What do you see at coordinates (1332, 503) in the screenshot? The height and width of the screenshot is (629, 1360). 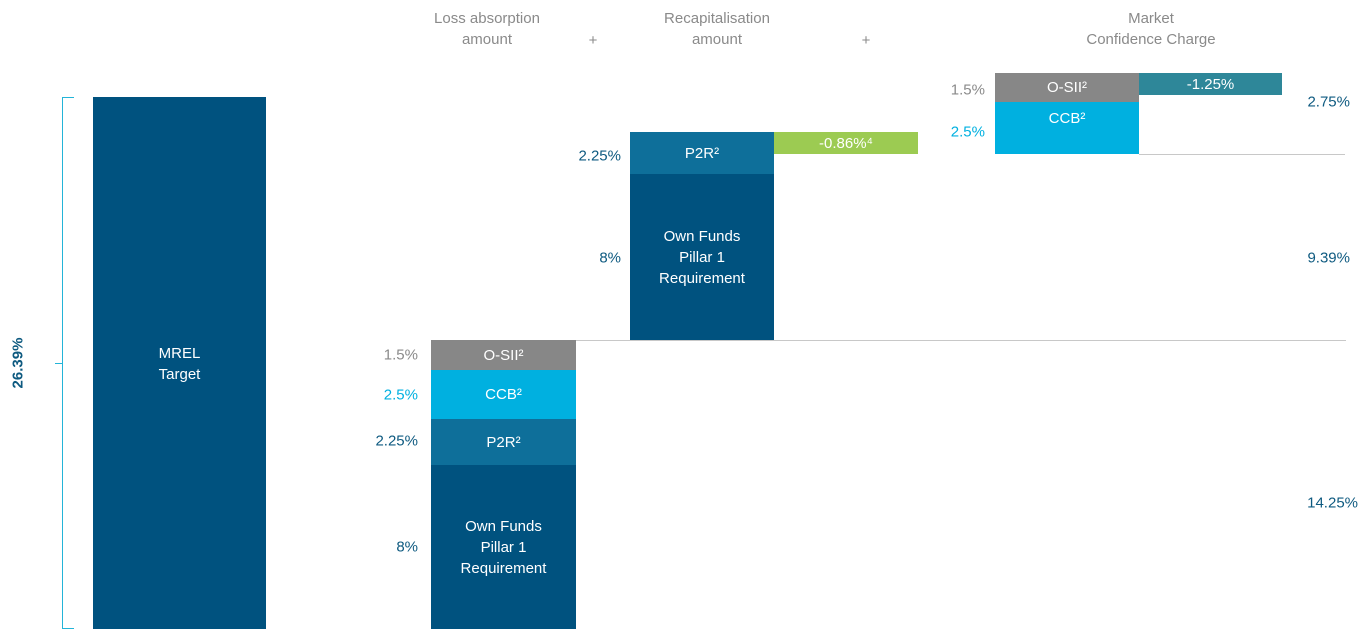 I see `total-value: 14.25%` at bounding box center [1332, 503].